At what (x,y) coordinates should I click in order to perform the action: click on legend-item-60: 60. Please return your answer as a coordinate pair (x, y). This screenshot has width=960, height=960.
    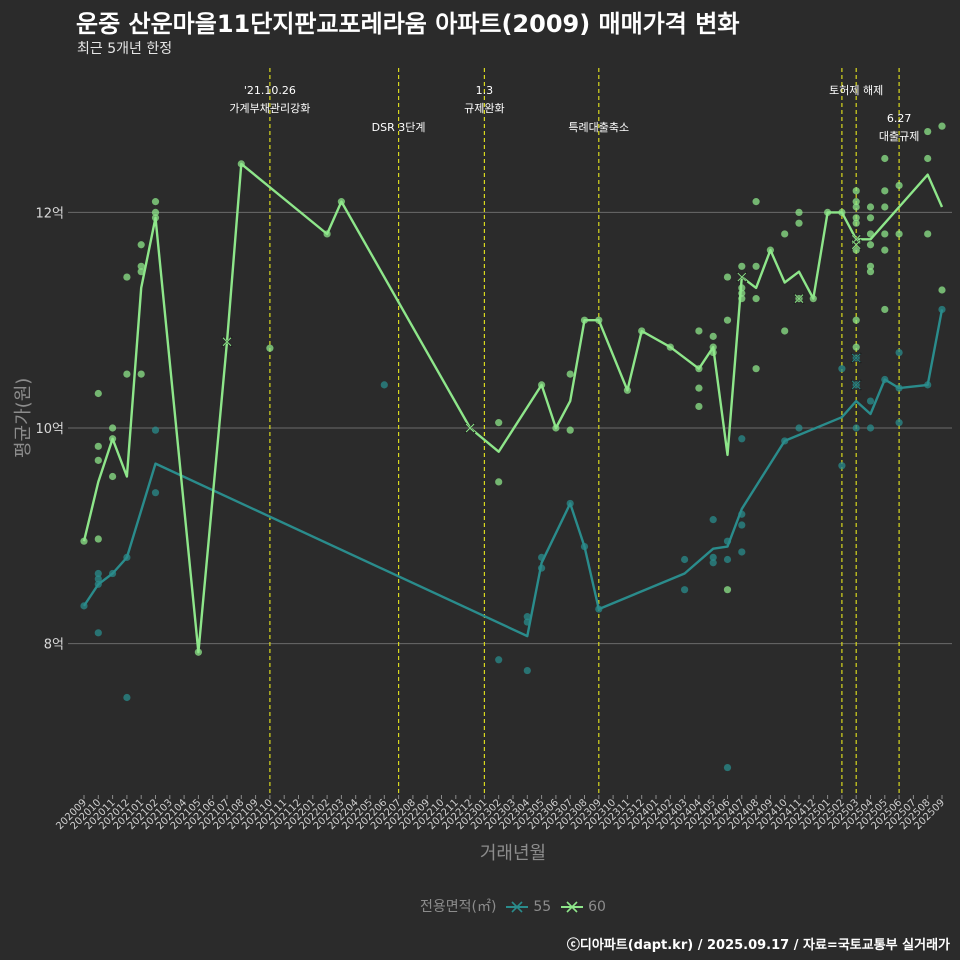
    Looking at the image, I should click on (583, 907).